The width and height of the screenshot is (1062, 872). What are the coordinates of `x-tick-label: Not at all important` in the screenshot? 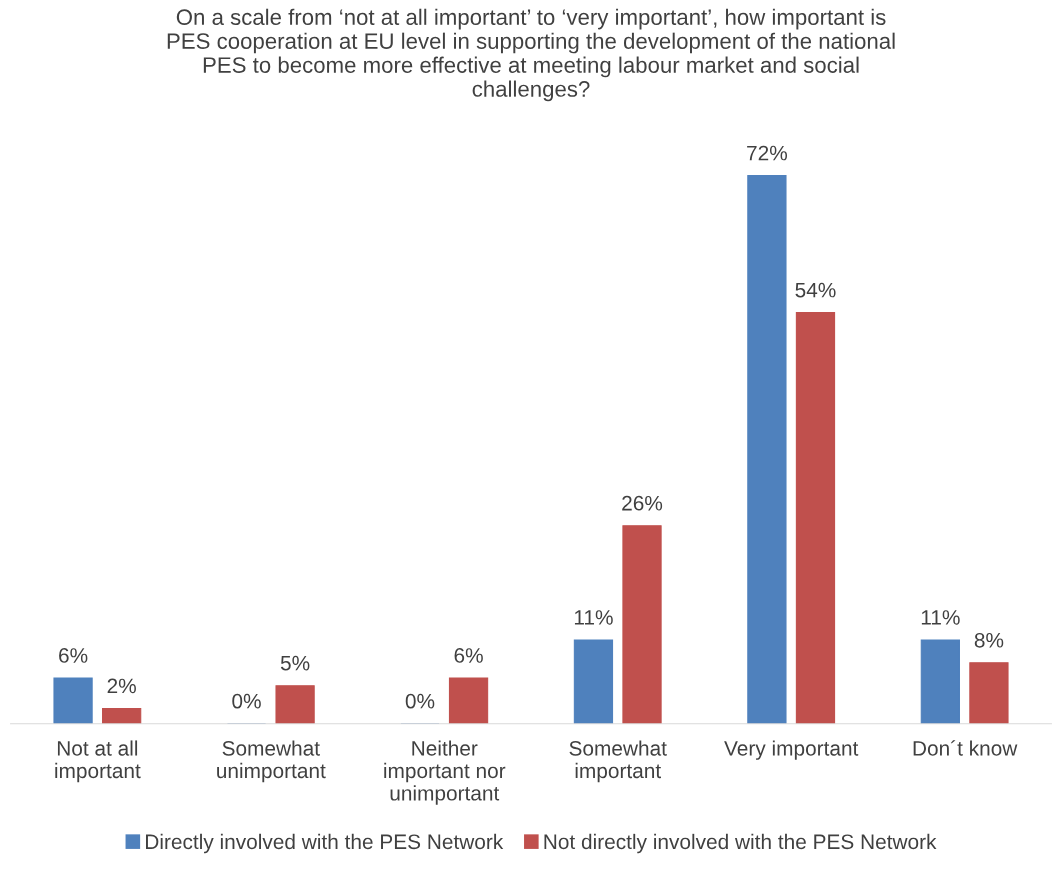 It's located at (98, 761).